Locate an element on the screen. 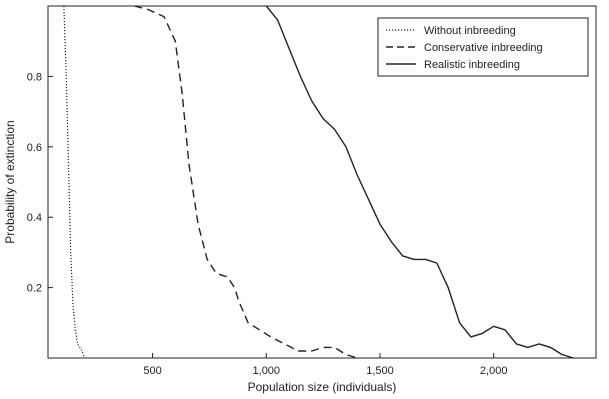  x-tick-label: 2,000 is located at coordinates (494, 371).